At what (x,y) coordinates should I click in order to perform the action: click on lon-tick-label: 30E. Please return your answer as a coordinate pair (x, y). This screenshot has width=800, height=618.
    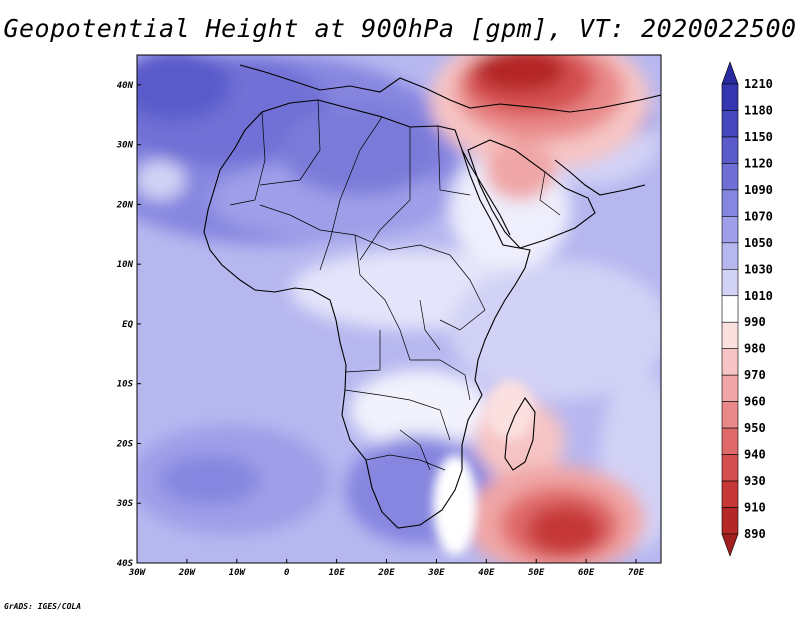
    Looking at the image, I should click on (436, 573).